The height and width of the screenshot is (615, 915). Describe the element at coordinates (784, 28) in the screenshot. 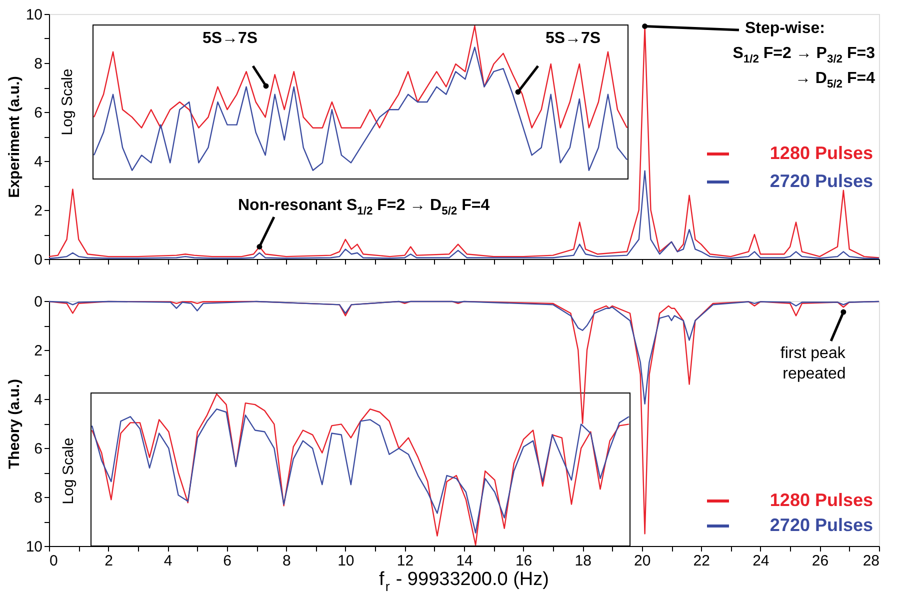

I see `annotation: Step-wise:` at that location.